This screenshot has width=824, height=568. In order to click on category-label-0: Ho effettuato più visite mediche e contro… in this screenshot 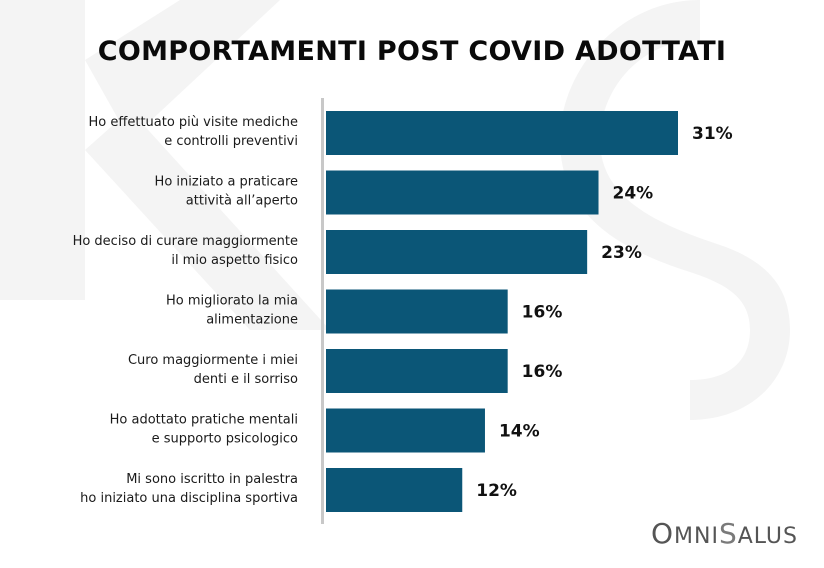, I will do `click(193, 132)`.